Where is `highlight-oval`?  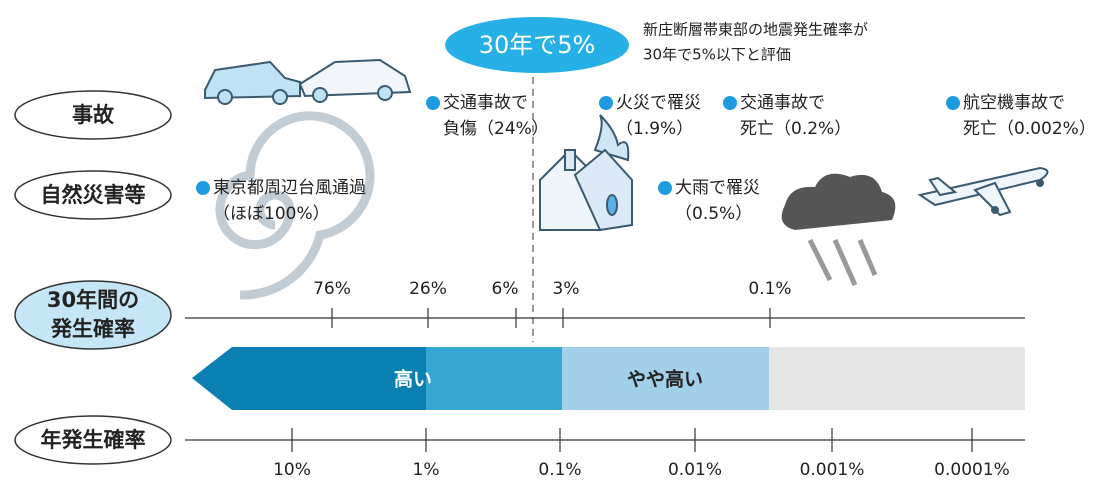
highlight-oval is located at coordinates (537, 45).